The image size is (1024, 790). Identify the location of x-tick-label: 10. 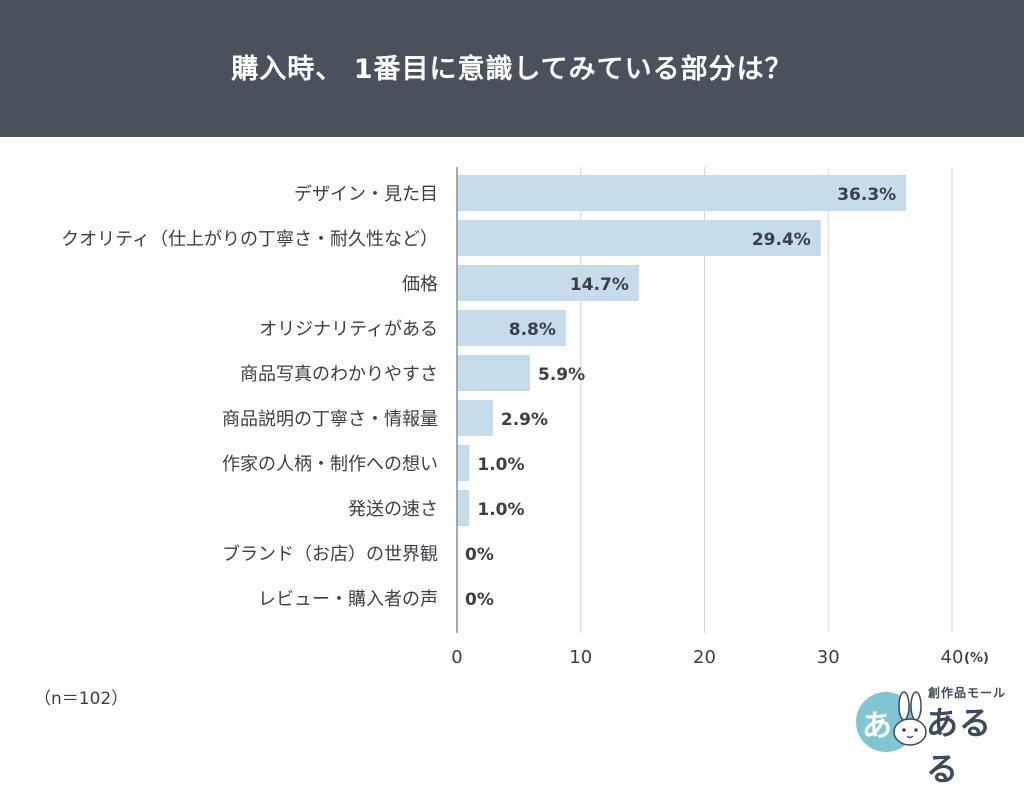
(580, 657).